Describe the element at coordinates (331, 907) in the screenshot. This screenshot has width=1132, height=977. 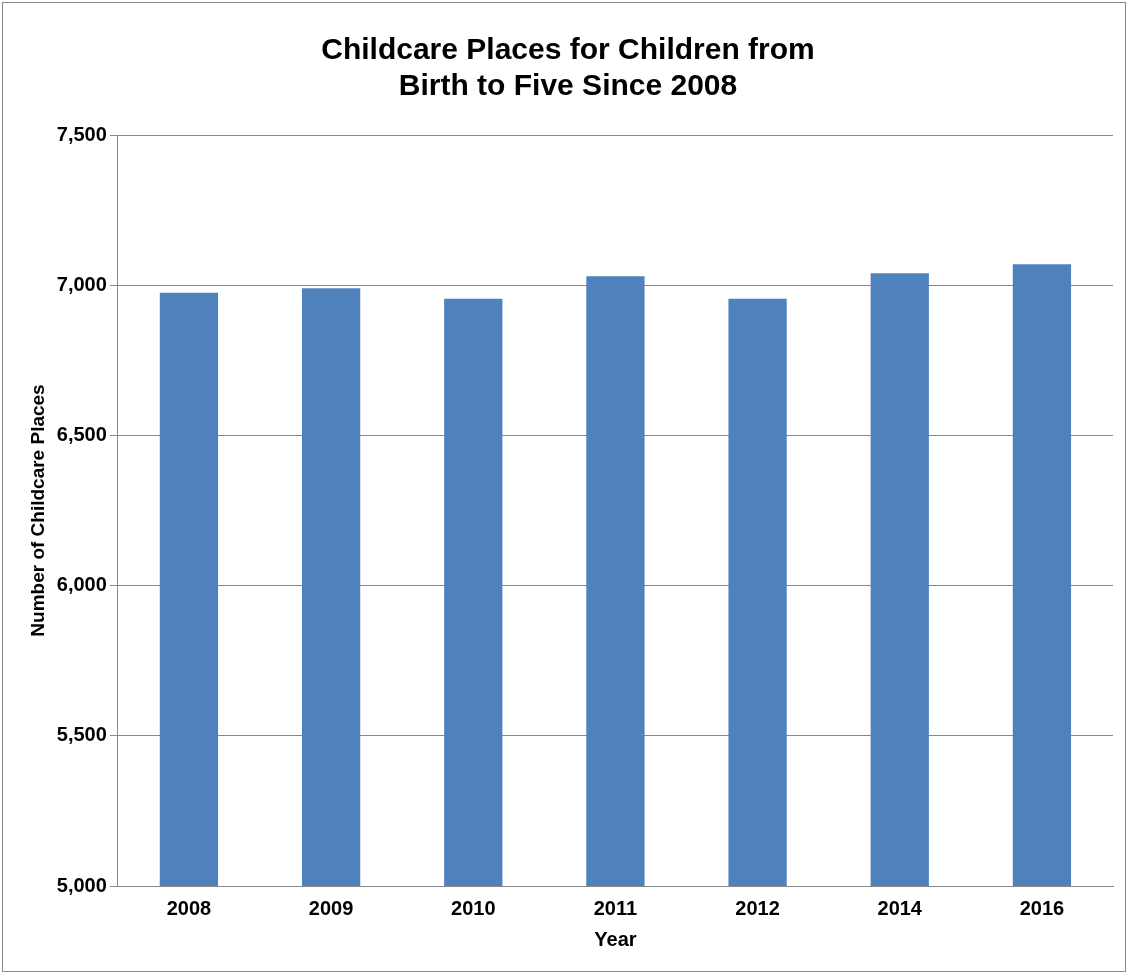
I see `x-tick-label: 2009` at that location.